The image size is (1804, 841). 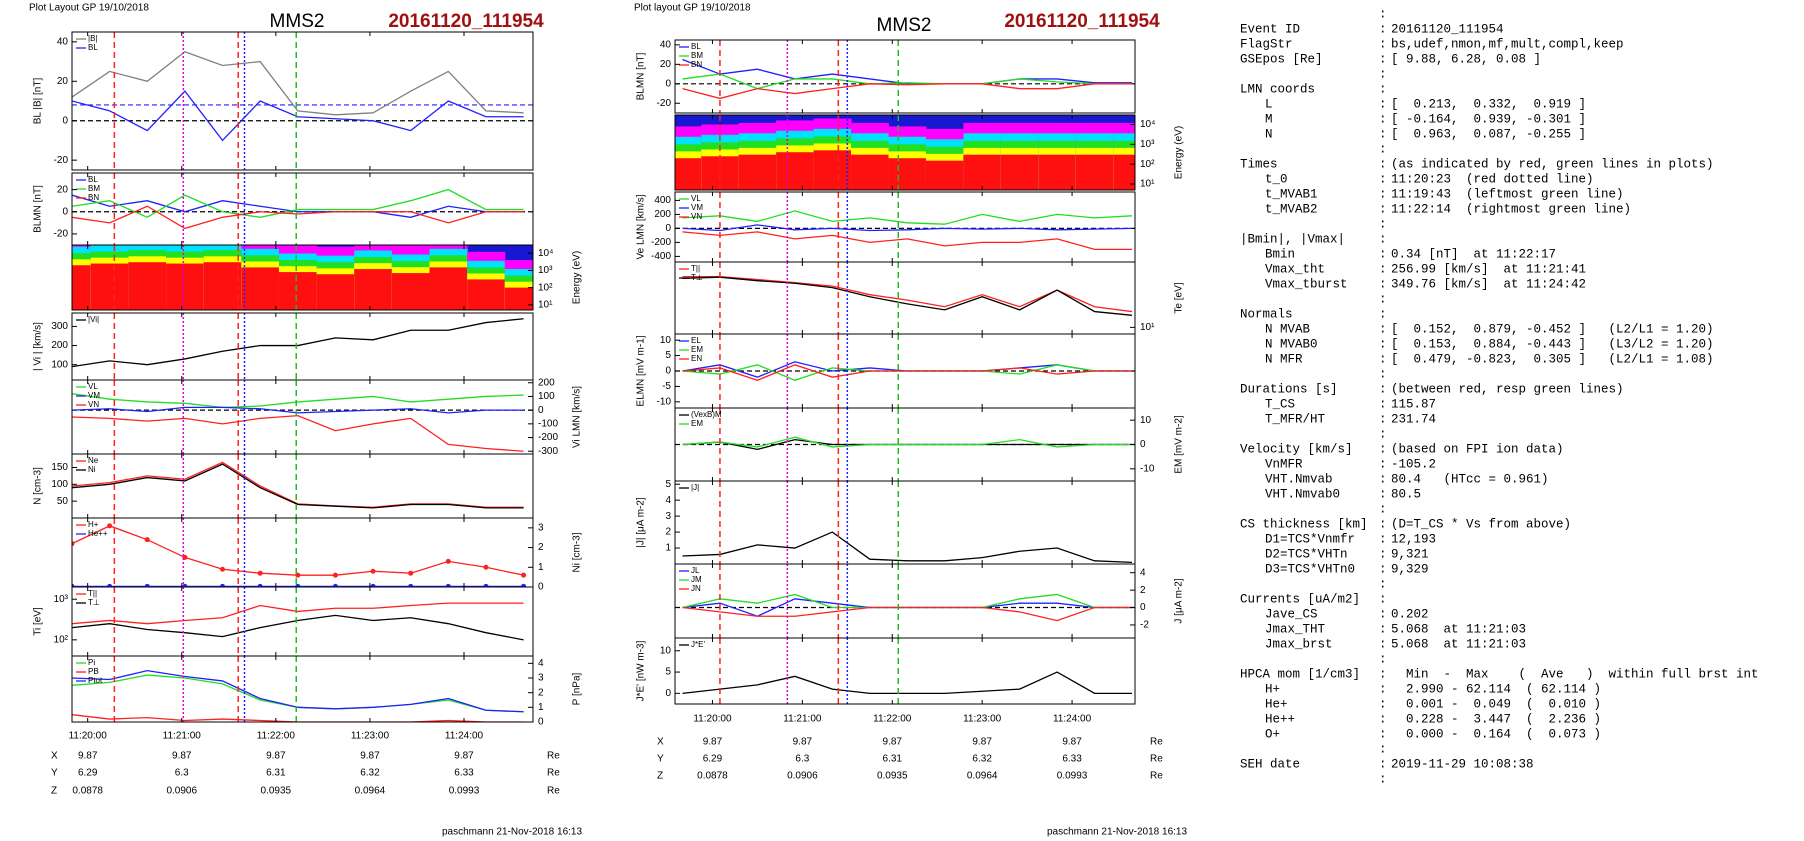 What do you see at coordinates (1082, 21) in the screenshot?
I see `chart-subtitle: 20161120_111954` at bounding box center [1082, 21].